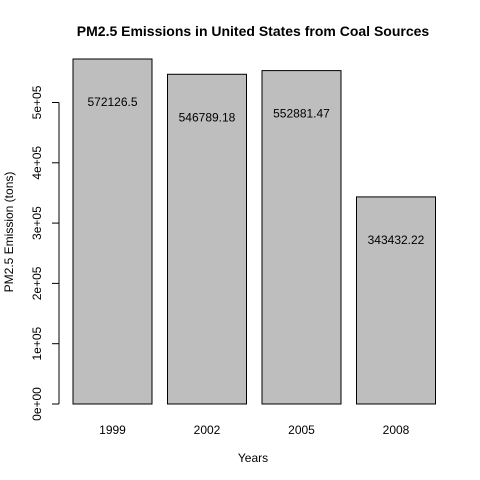 This screenshot has width=480, height=480. I want to click on y-tick-label-3: 3e+05, so click(37, 223).